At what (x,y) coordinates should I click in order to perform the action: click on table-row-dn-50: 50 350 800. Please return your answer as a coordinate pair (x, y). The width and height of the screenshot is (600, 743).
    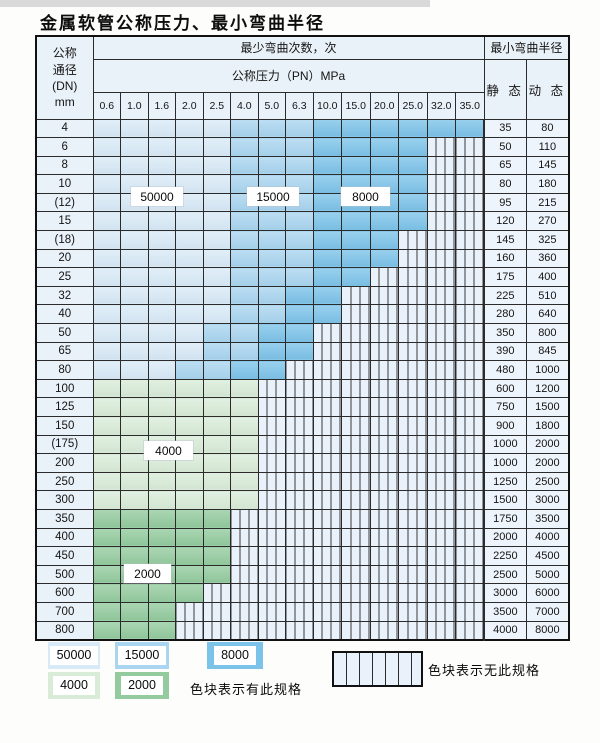
    Looking at the image, I should click on (302, 333).